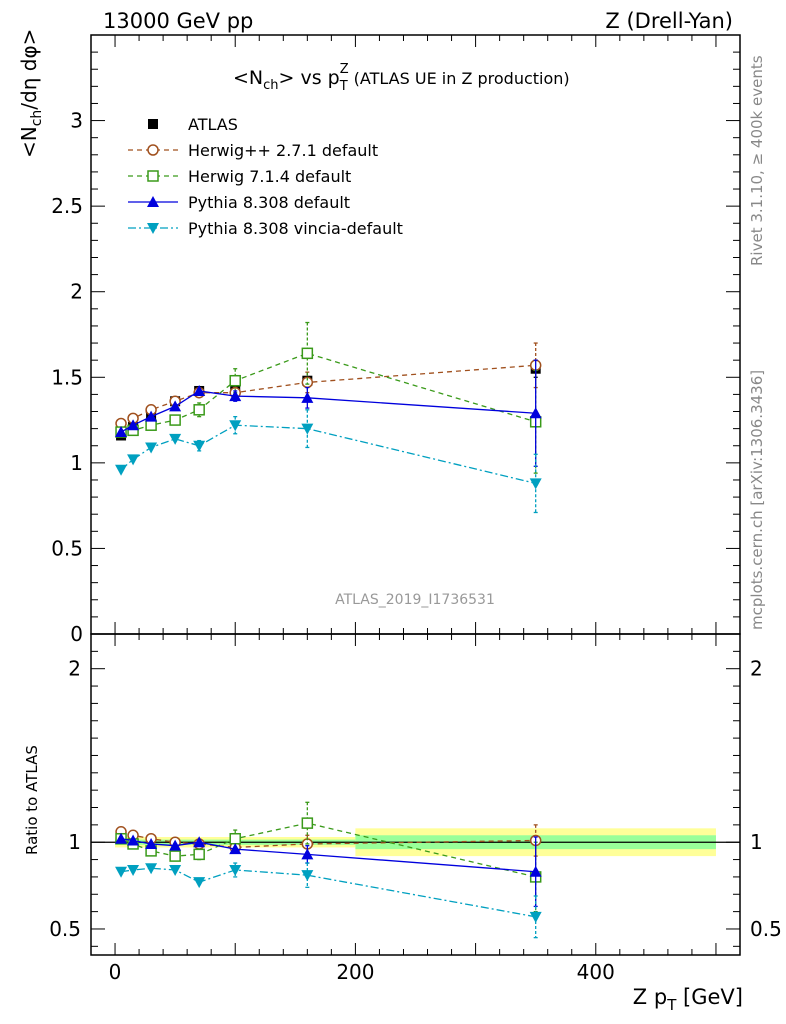 Image resolution: width=786 pixels, height=1024 pixels. Describe the element at coordinates (74, 842) in the screenshot. I see `ratio-ytick-label: 1` at that location.